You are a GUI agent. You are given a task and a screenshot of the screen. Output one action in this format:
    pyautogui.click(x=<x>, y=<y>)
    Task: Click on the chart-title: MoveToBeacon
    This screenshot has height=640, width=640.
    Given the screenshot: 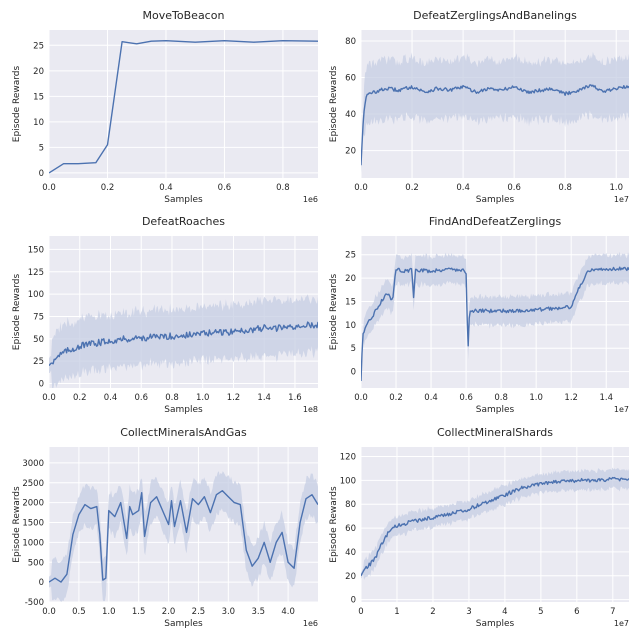 What is the action you would take?
    pyautogui.click(x=184, y=15)
    